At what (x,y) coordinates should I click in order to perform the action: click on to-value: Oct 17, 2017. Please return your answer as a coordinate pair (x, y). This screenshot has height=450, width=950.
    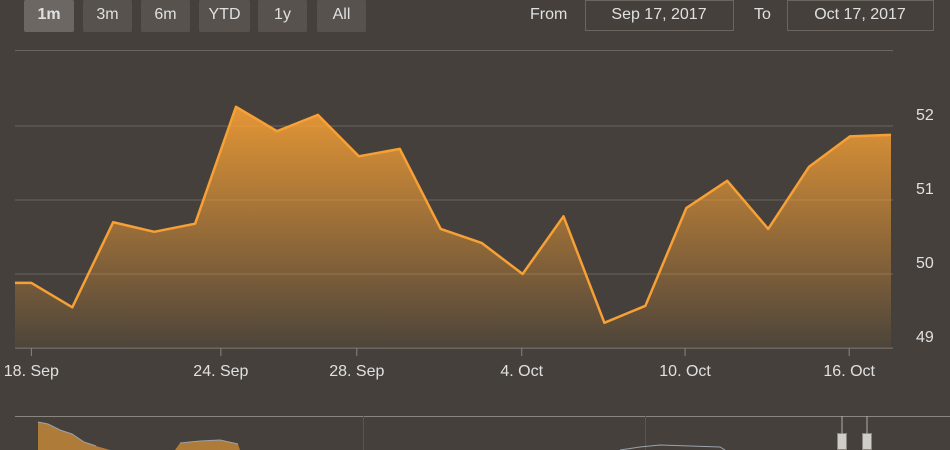
    Looking at the image, I should click on (860, 14).